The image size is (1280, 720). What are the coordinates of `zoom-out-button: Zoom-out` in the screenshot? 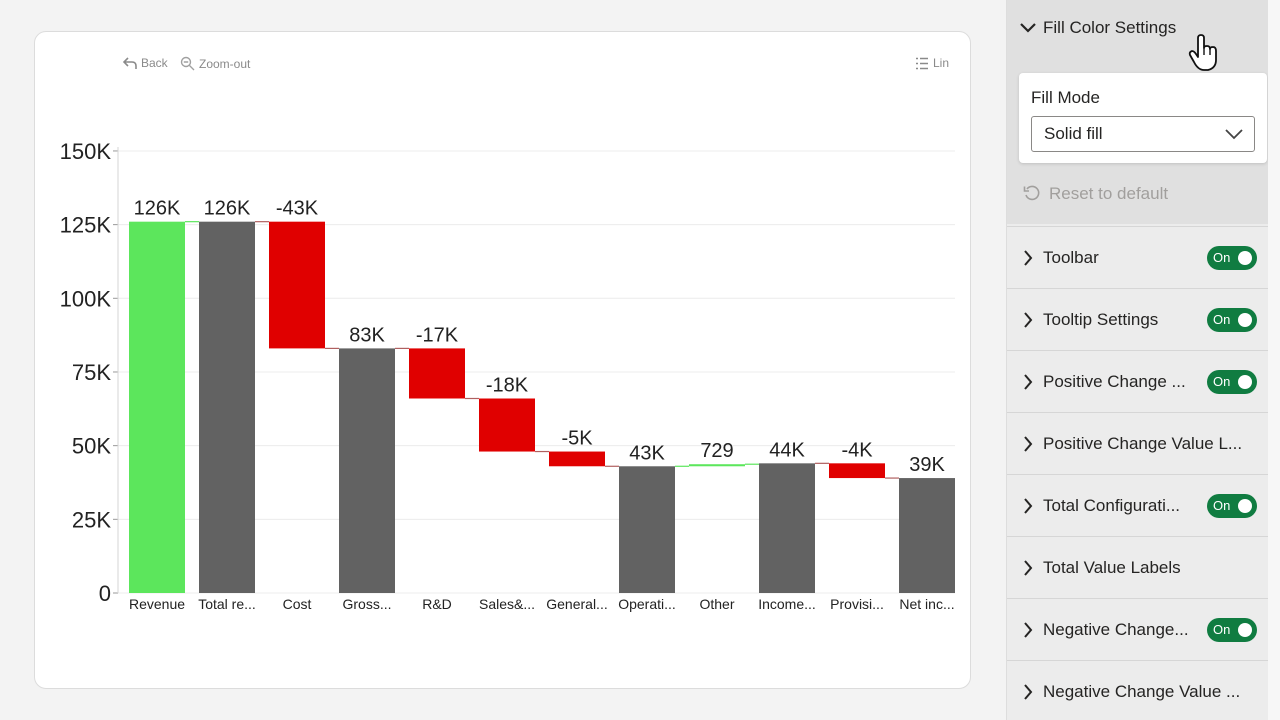 It's located at (215, 63).